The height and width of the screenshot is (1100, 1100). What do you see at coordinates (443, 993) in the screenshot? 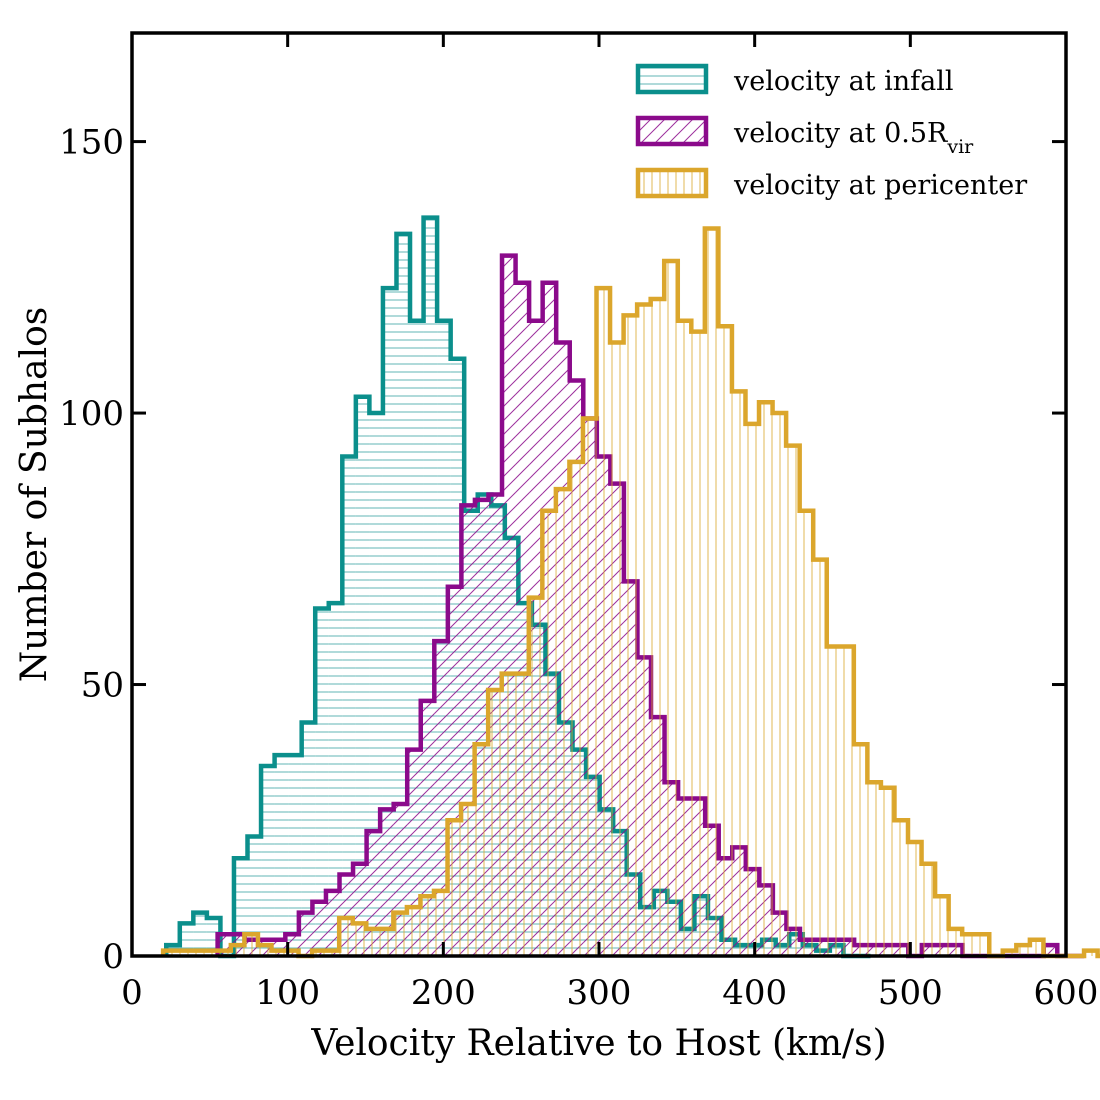
I see `x-tick-label: 200` at bounding box center [443, 993].